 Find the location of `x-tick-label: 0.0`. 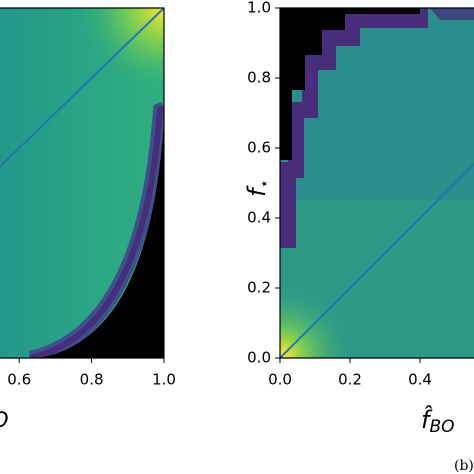

x-tick-label: 0.0 is located at coordinates (280, 380).